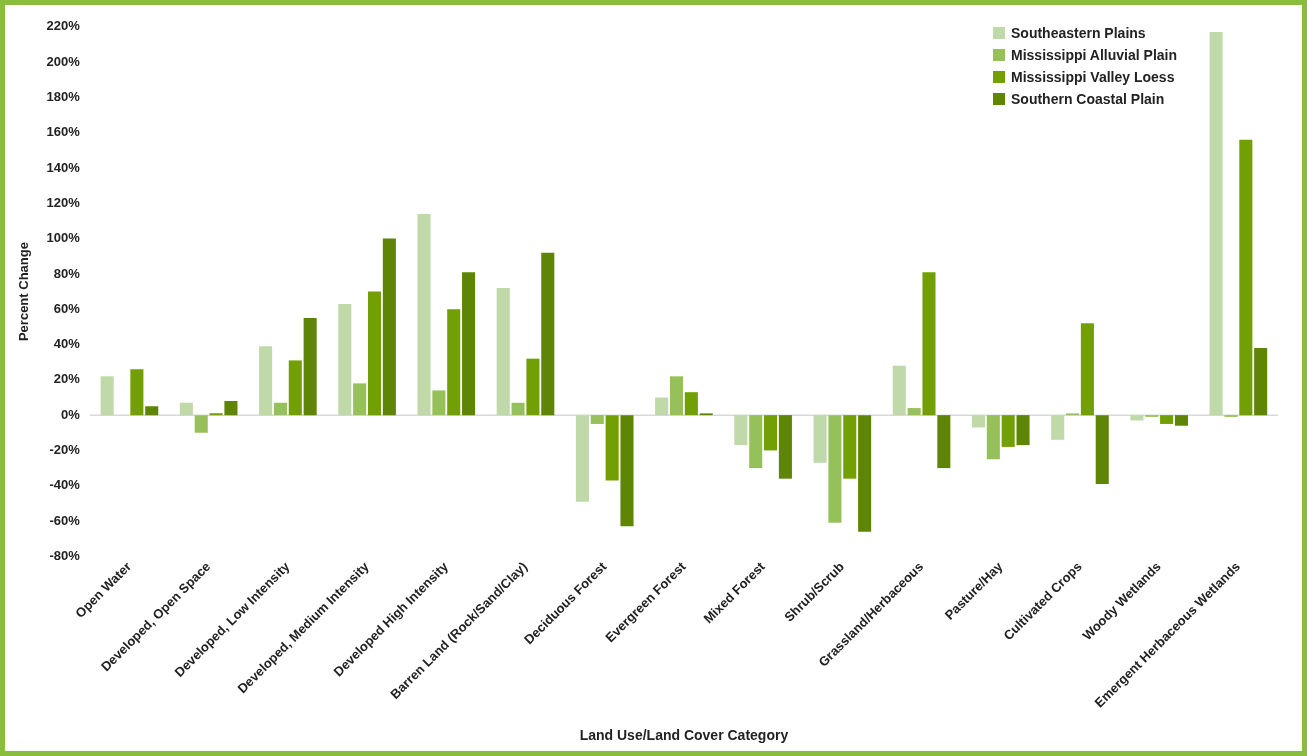 Image resolution: width=1307 pixels, height=756 pixels. What do you see at coordinates (63, 238) in the screenshot?
I see `y-tick-label: 100%` at bounding box center [63, 238].